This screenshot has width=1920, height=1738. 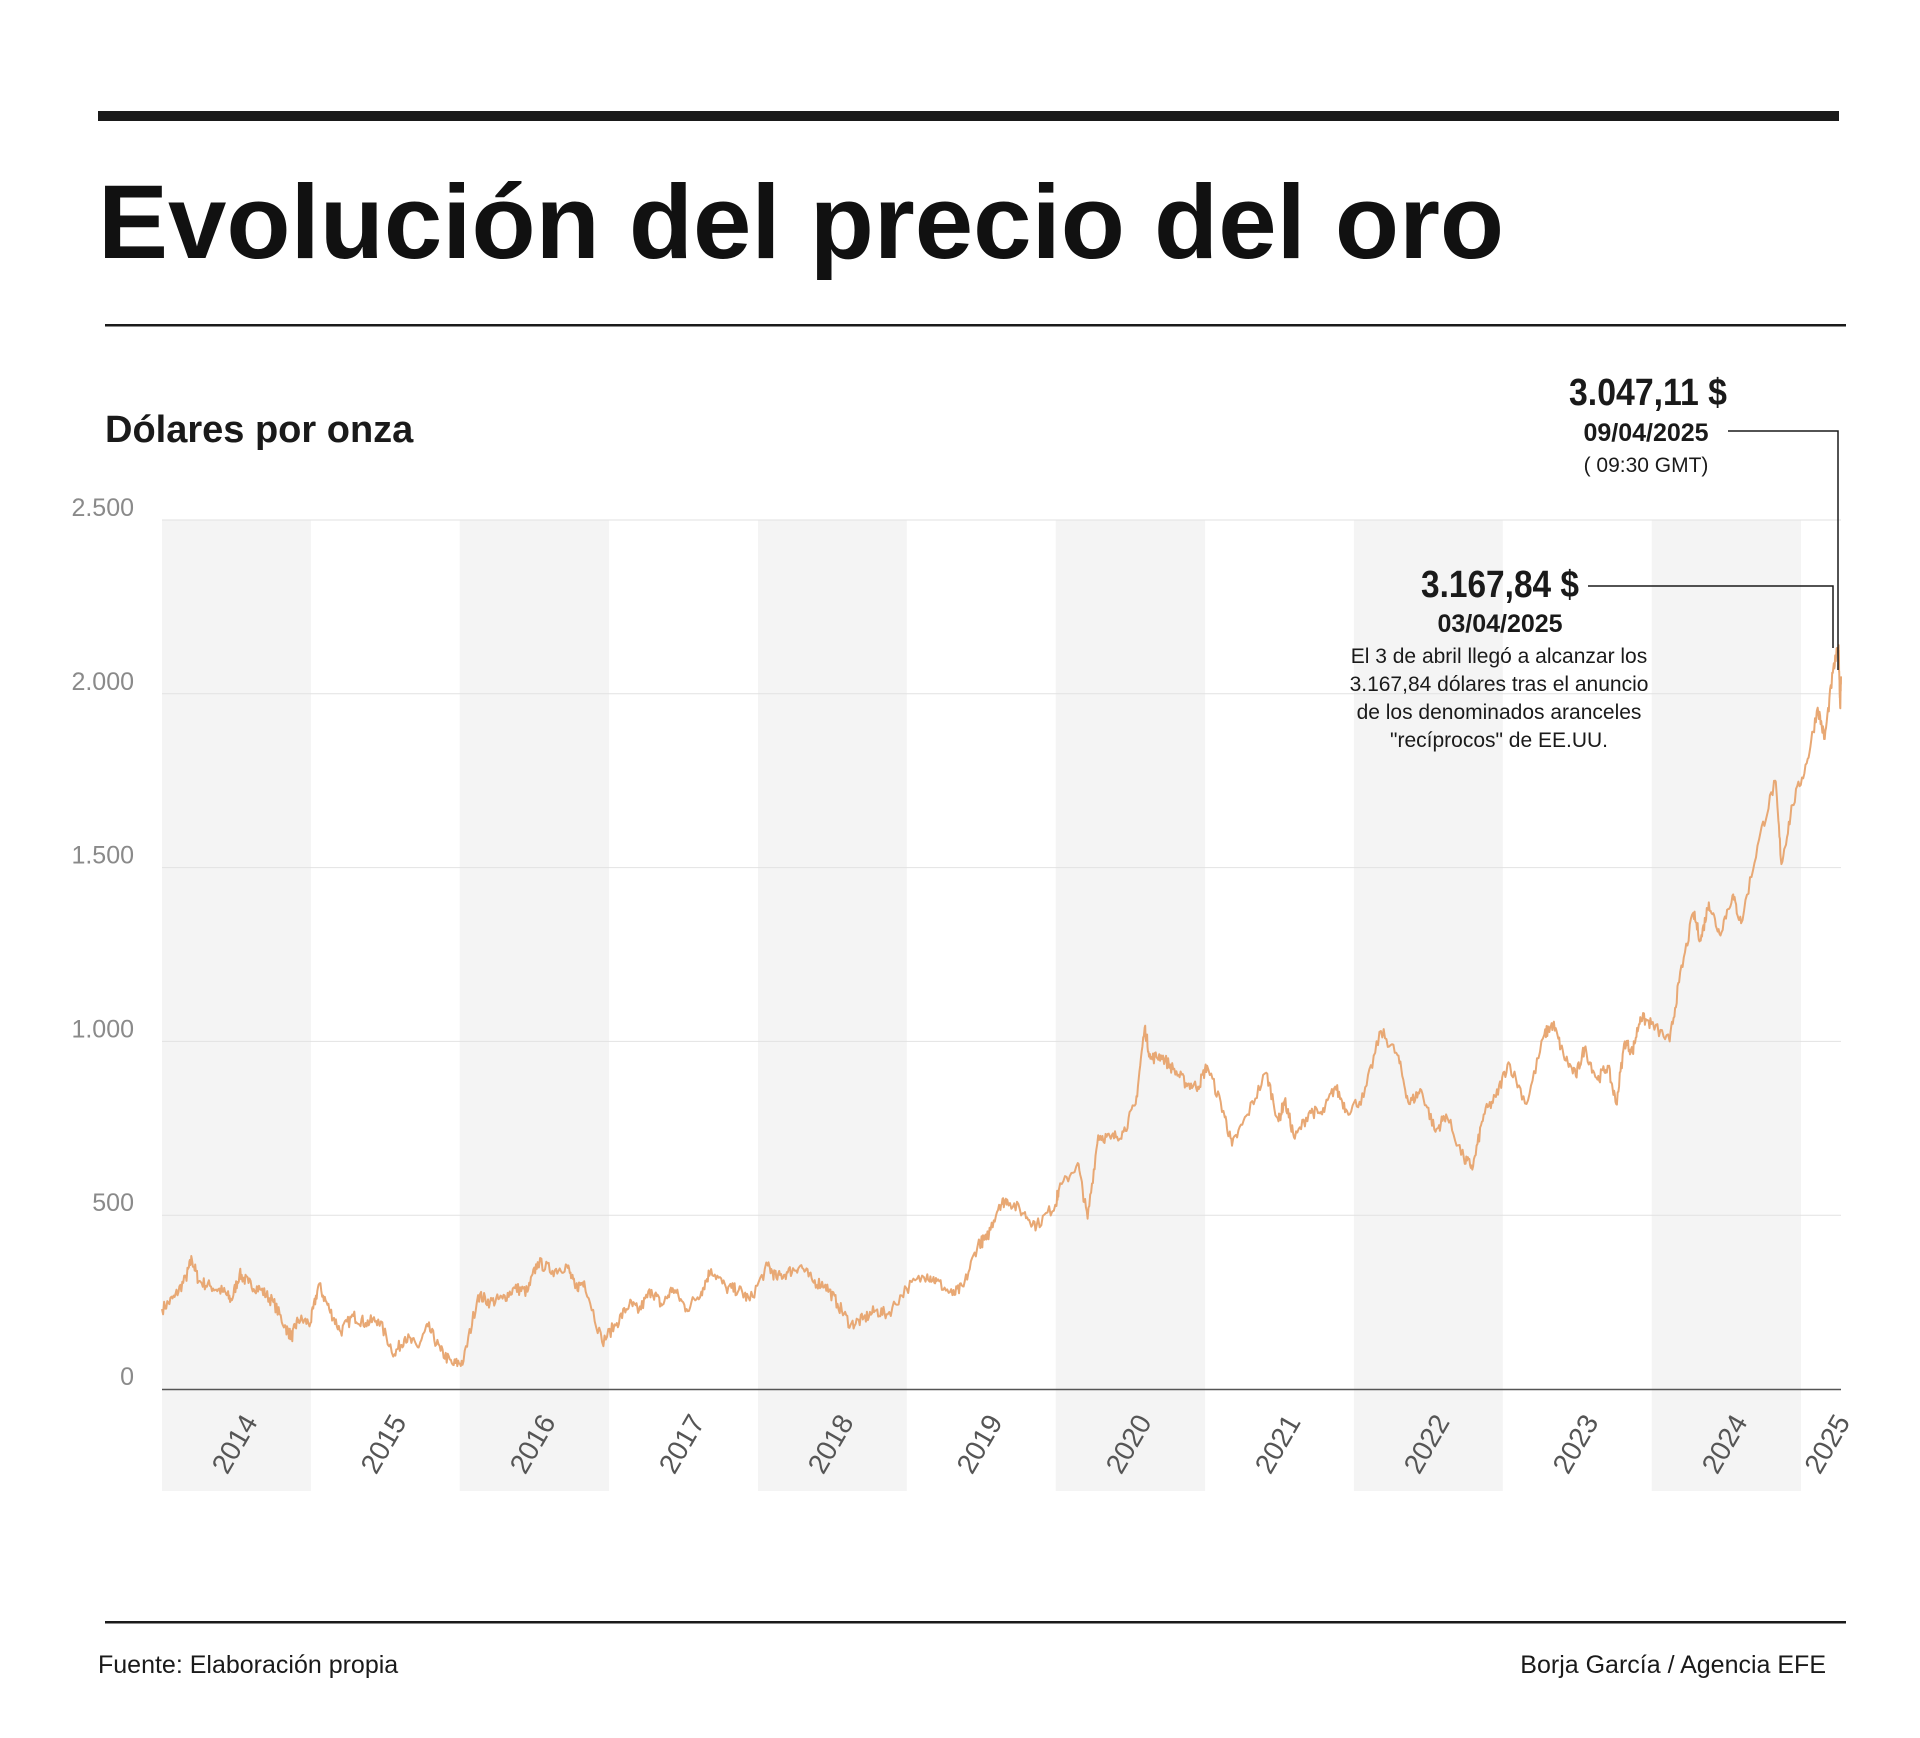 What do you see at coordinates (1500, 585) in the screenshot?
I see `peak-value: 3.167,84 $` at bounding box center [1500, 585].